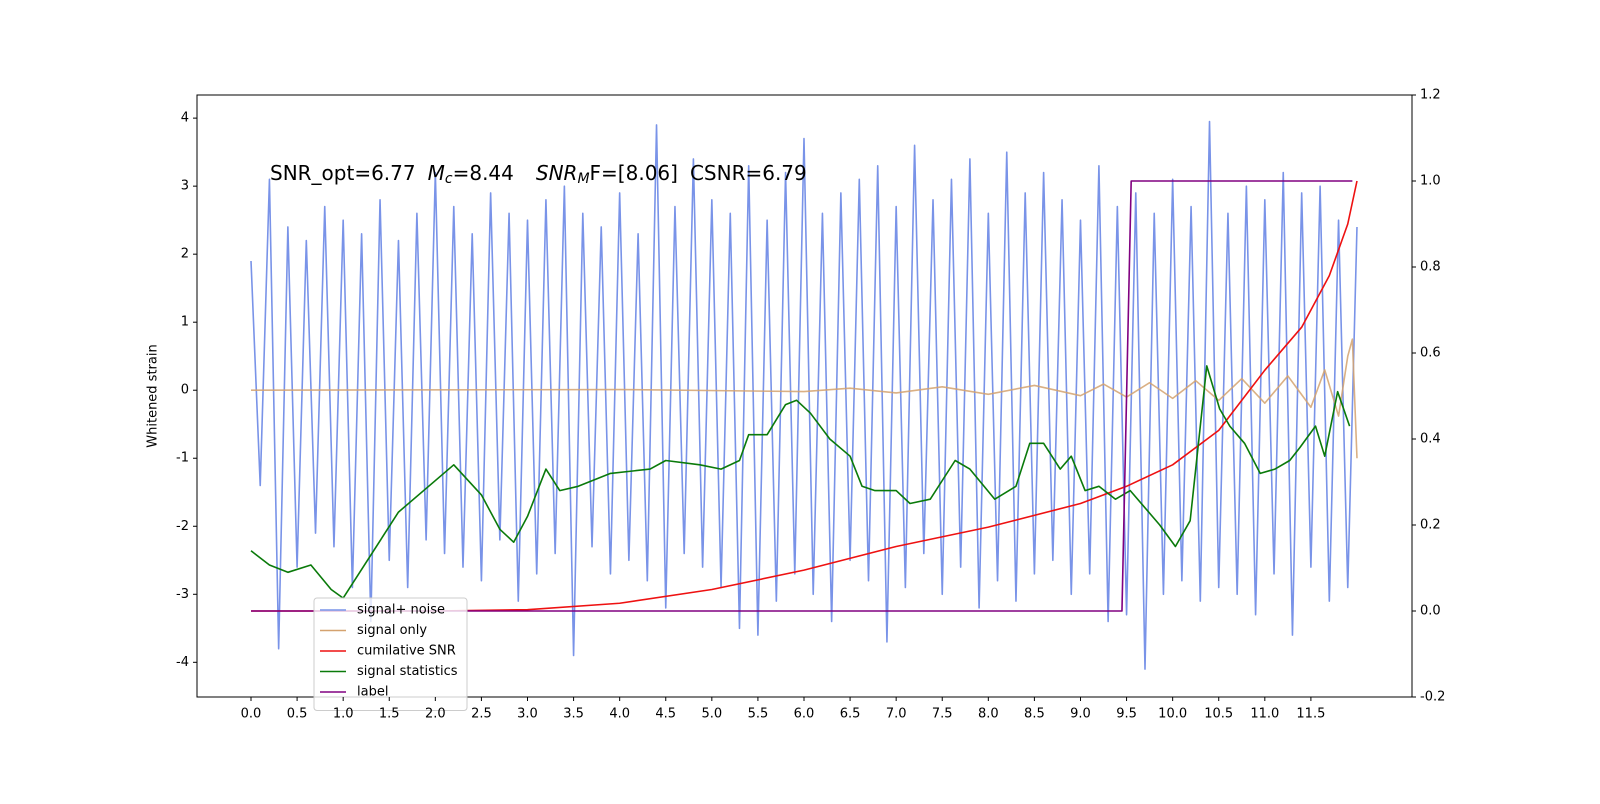 The width and height of the screenshot is (1600, 804). What do you see at coordinates (401, 610) in the screenshot?
I see `legend-label: signal+ noise` at bounding box center [401, 610].